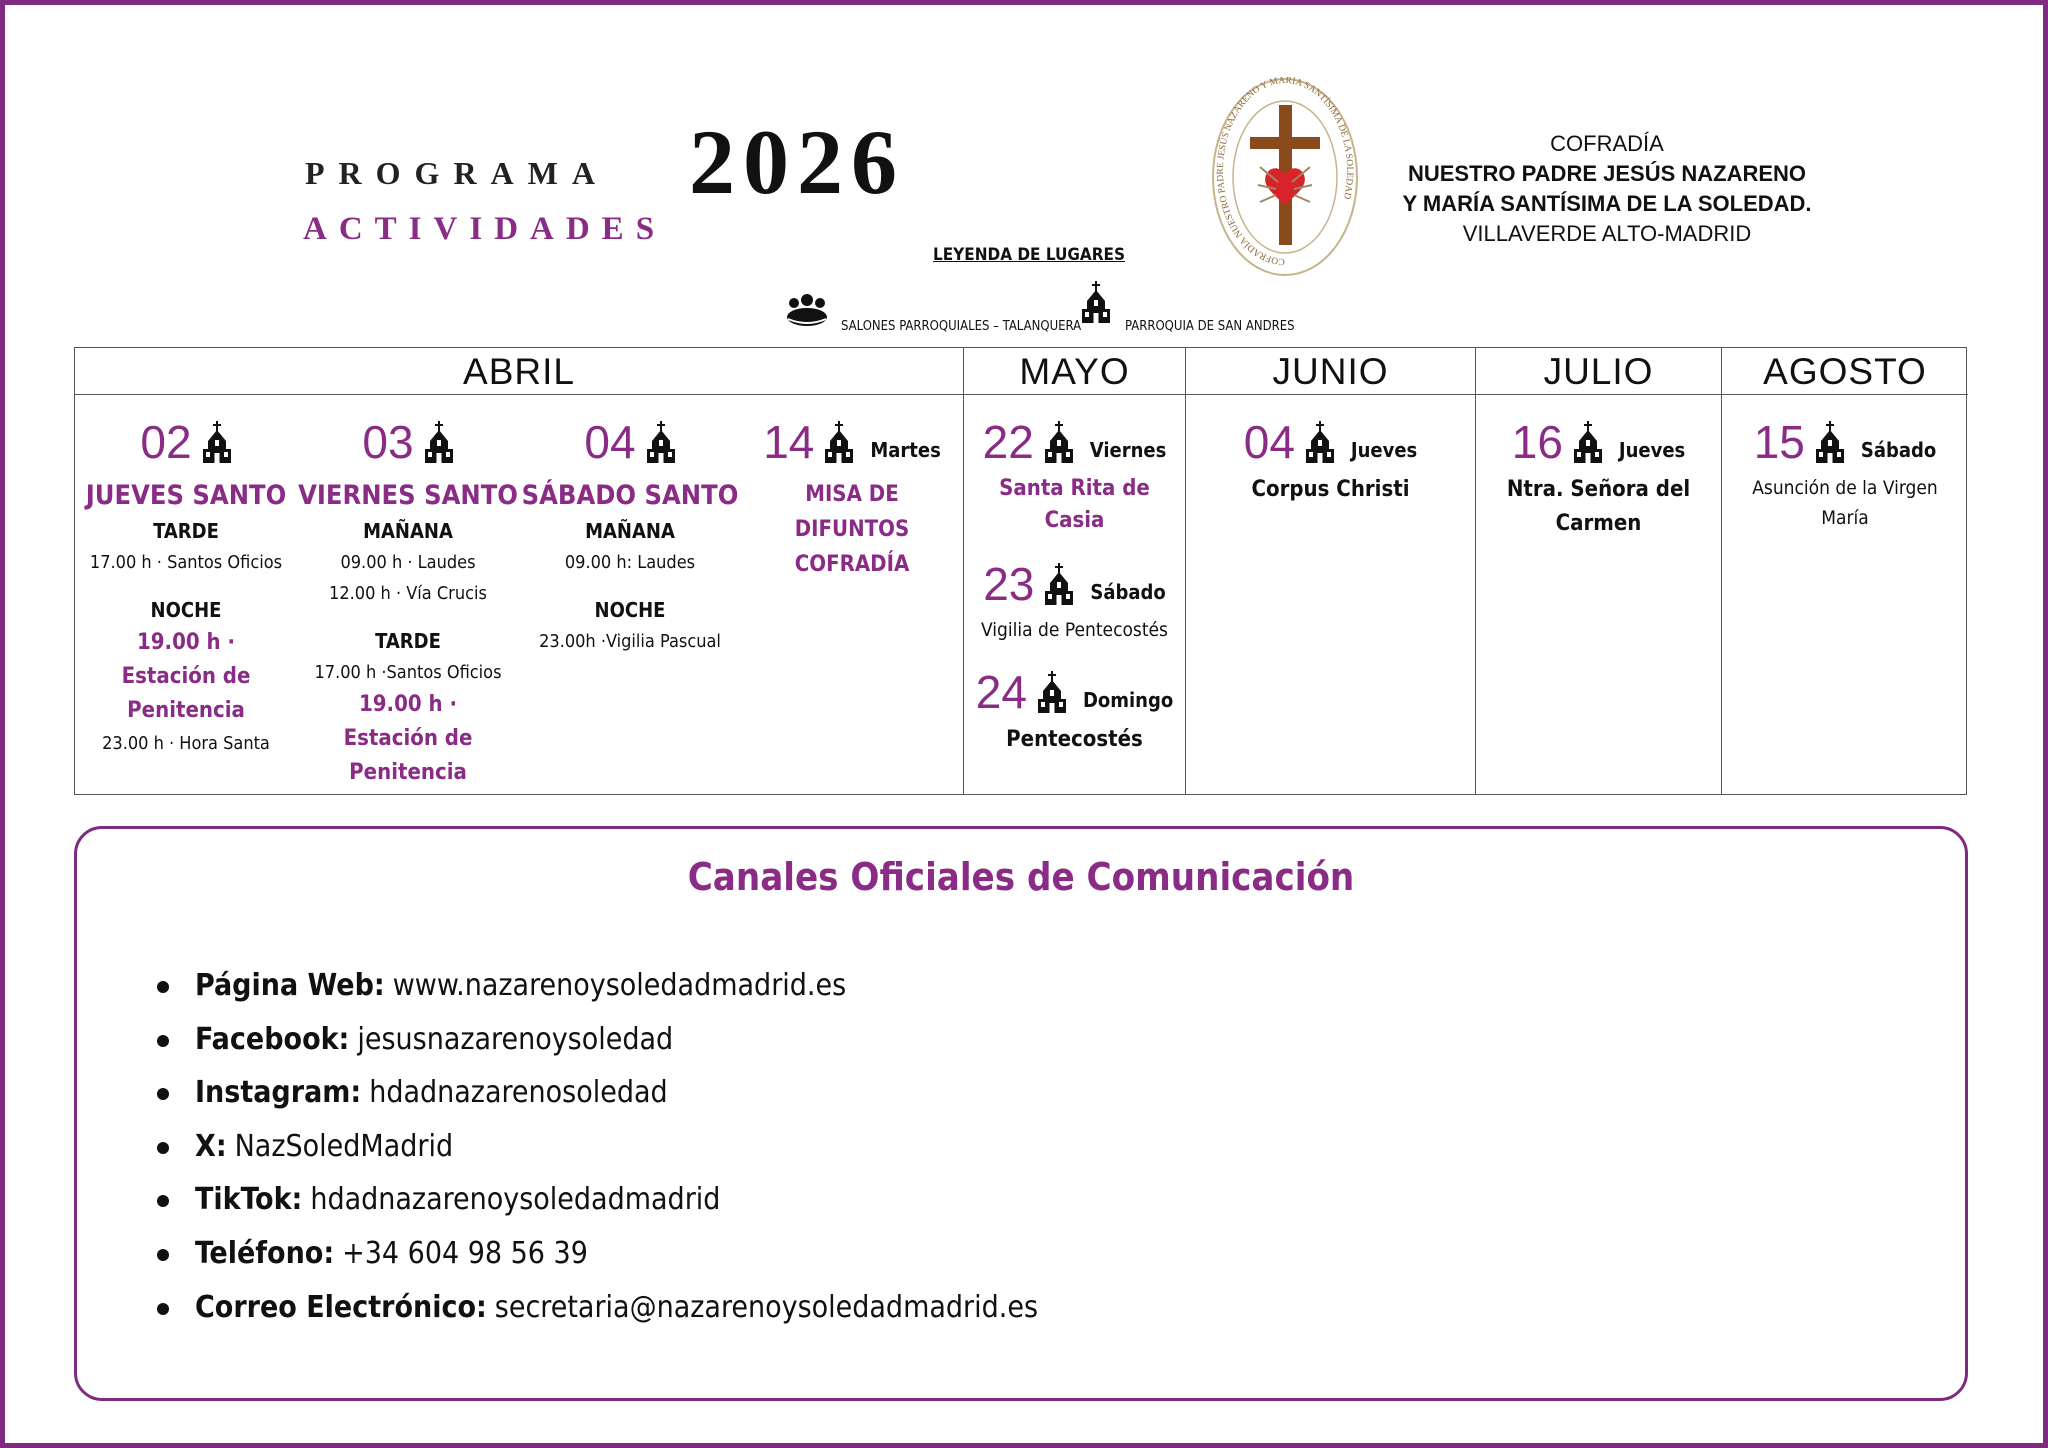  What do you see at coordinates (341, 1307) in the screenshot?
I see `channel-label: Correo Electrónico:` at bounding box center [341, 1307].